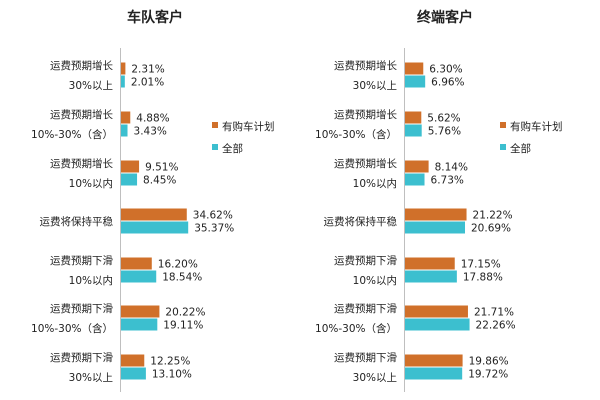 The image size is (600, 400). Describe the element at coordinates (147, 83) in the screenshot. I see `data-label: 2.01%` at that location.